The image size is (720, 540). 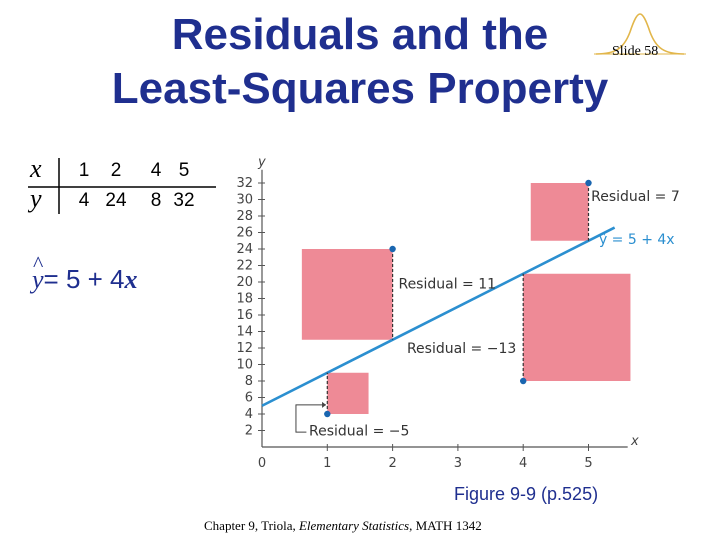 What do you see at coordinates (244, 282) in the screenshot?
I see `y-tick-label: 20` at bounding box center [244, 282].